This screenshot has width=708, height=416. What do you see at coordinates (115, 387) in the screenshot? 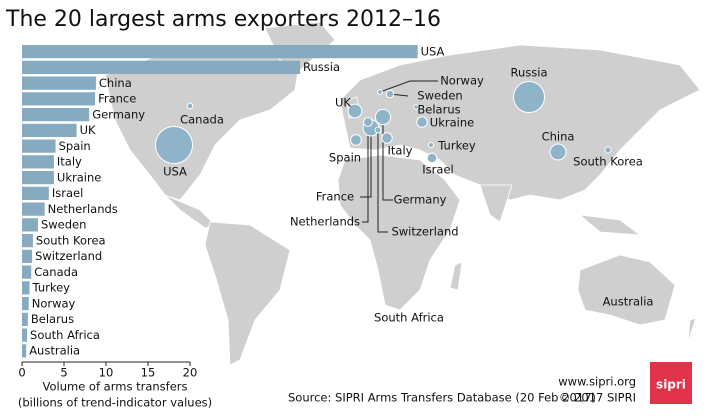
I see `x-axis-label: Volume of arms transfers` at bounding box center [115, 387].